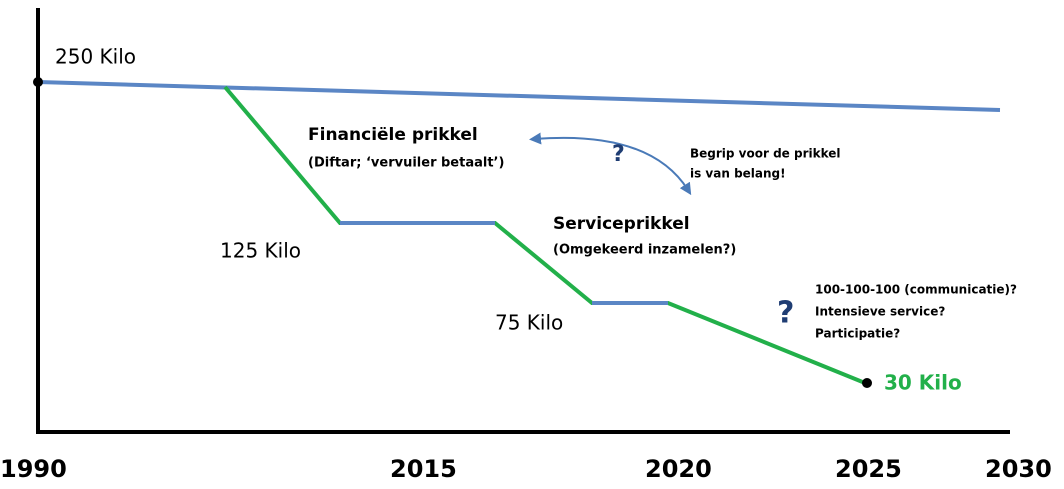 This screenshot has height=489, width=1064. Describe the element at coordinates (880, 312) in the screenshot. I see `option: Intensieve service?` at that location.